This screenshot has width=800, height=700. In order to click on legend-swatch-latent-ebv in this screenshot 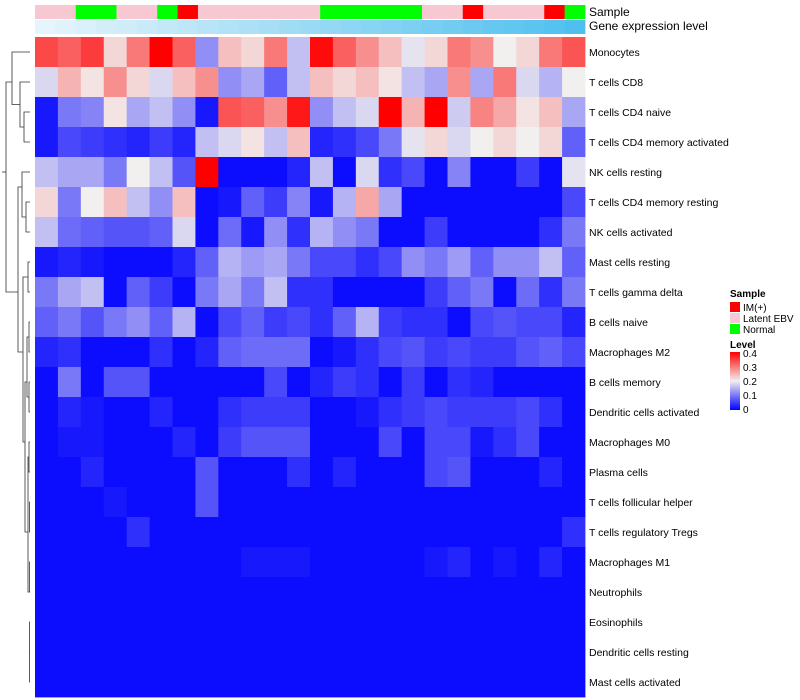, I will do `click(735, 318)`.